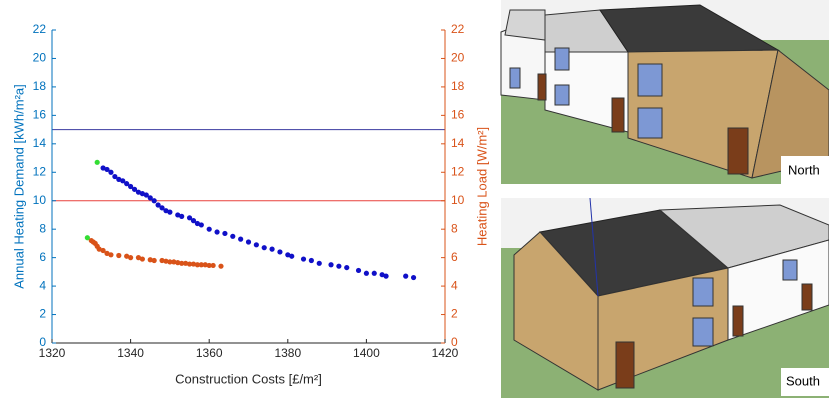 Image resolution: width=829 pixels, height=398 pixels. What do you see at coordinates (458, 200) in the screenshot?
I see `y2-tick-label: 10` at bounding box center [458, 200].